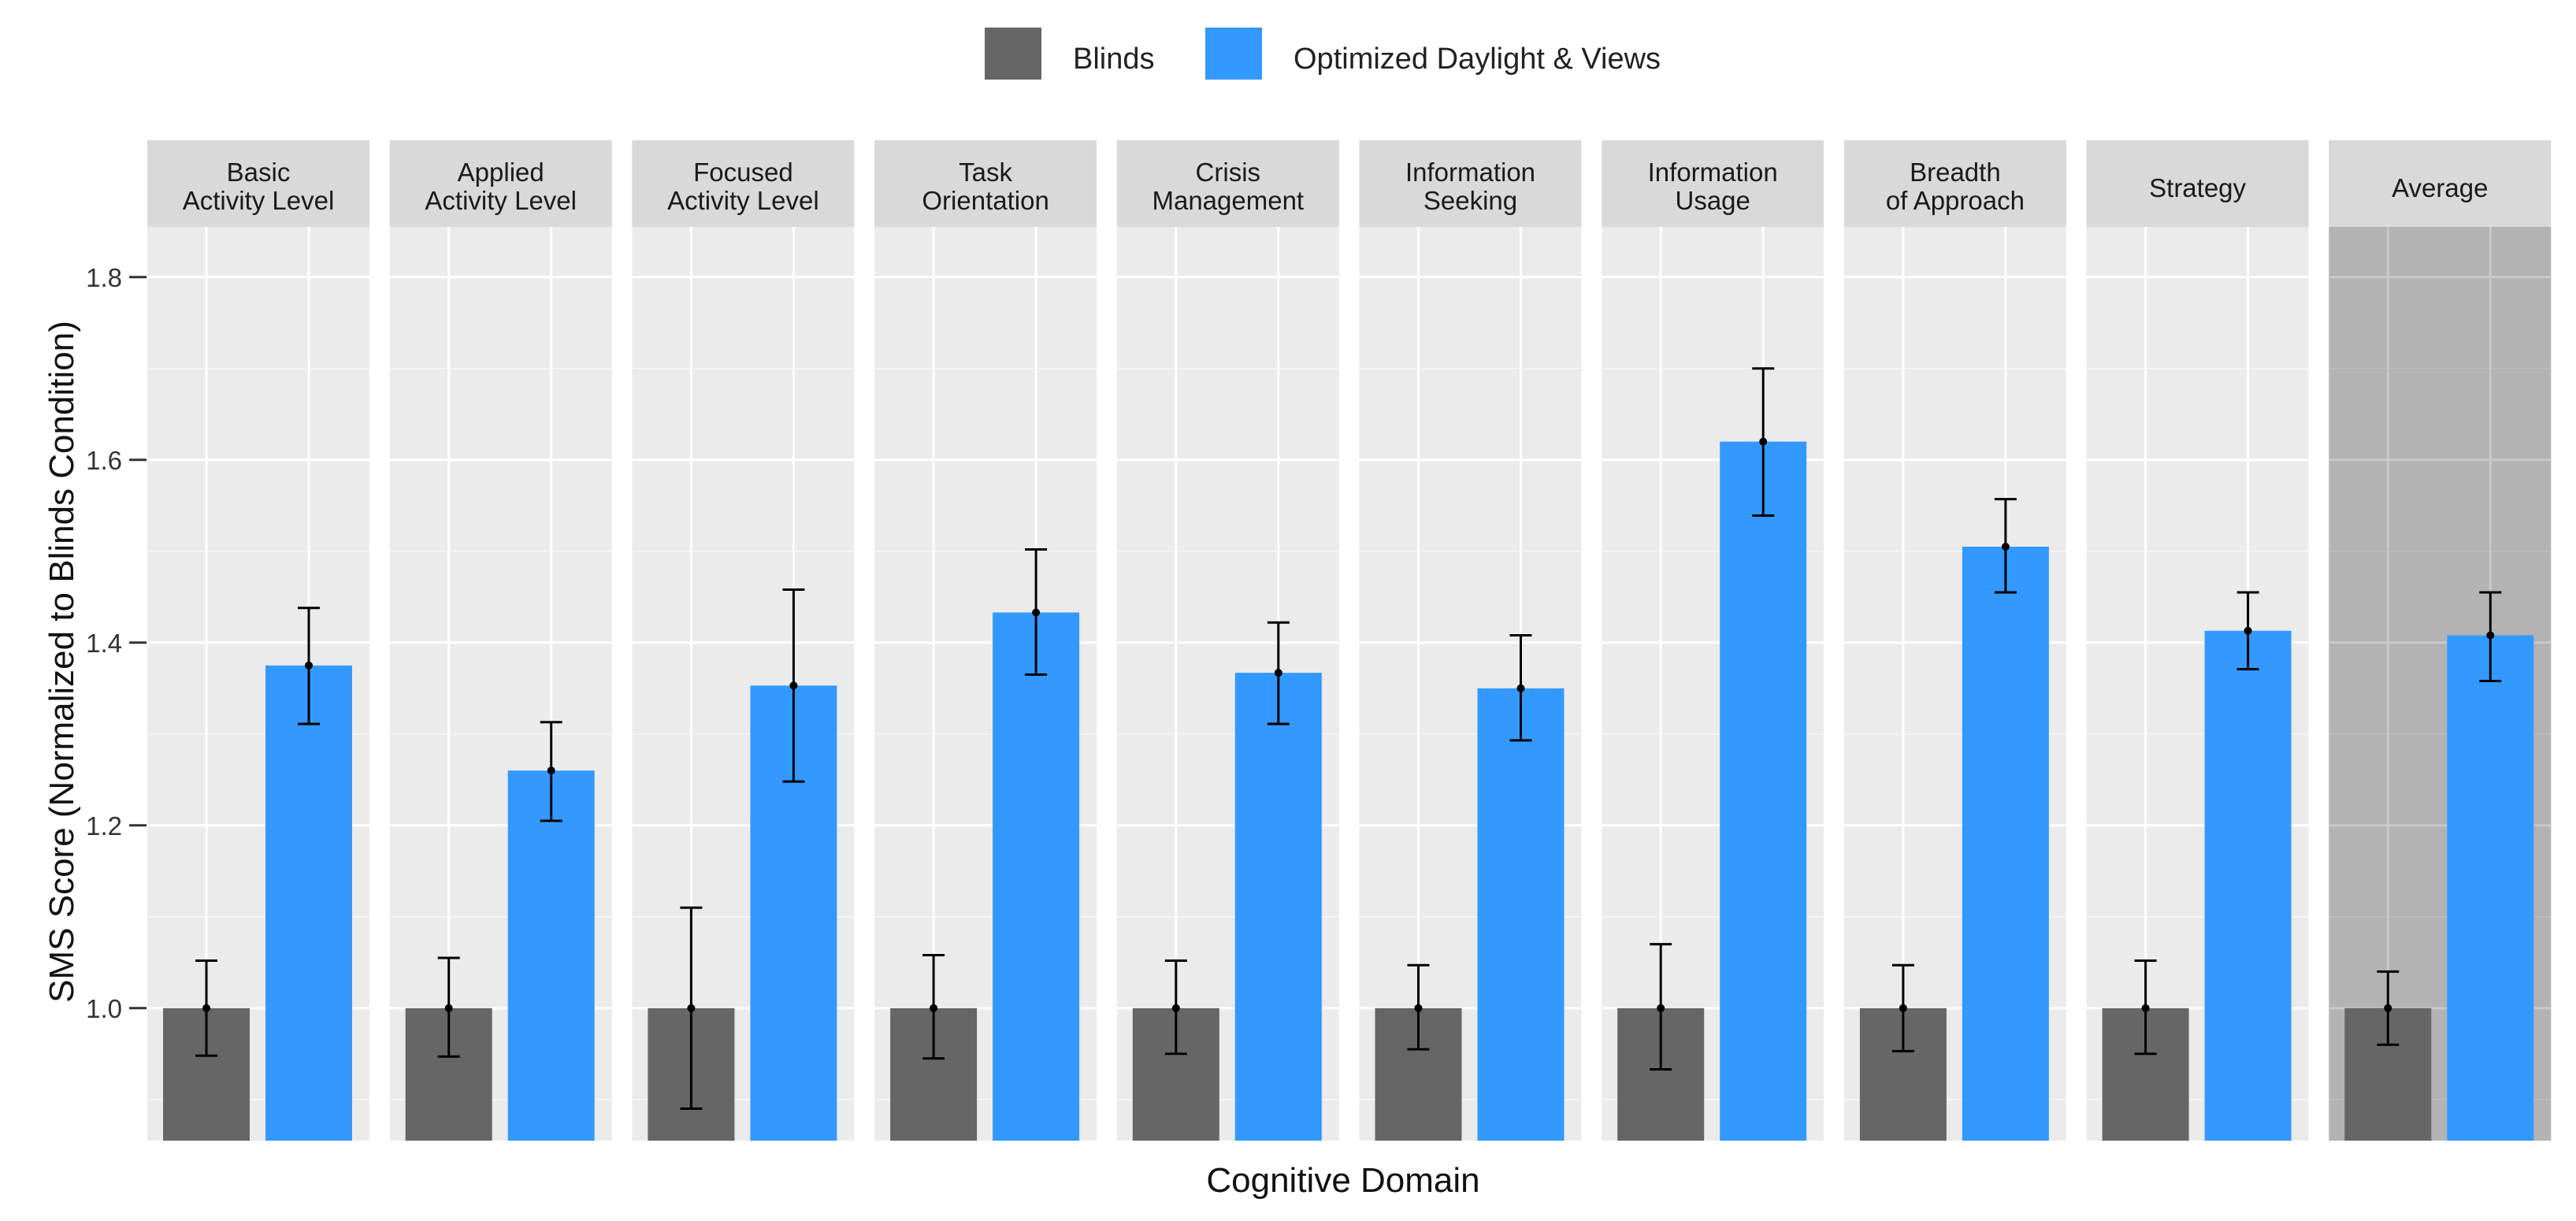  What do you see at coordinates (1342, 1180) in the screenshot?
I see `x-axis-title: Cognitive Domain` at bounding box center [1342, 1180].